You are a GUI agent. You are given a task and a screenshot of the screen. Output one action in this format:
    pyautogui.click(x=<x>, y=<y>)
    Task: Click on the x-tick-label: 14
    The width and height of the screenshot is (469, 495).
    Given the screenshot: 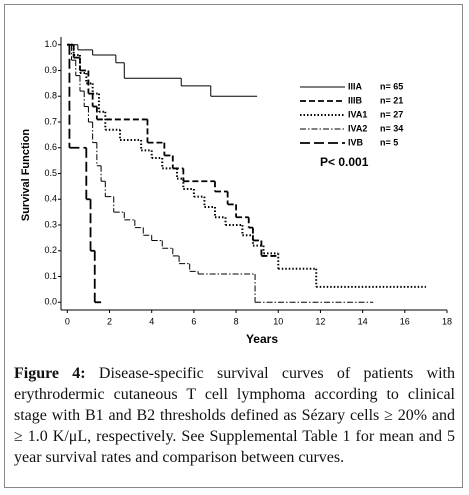 What is the action you would take?
    pyautogui.click(x=363, y=321)
    